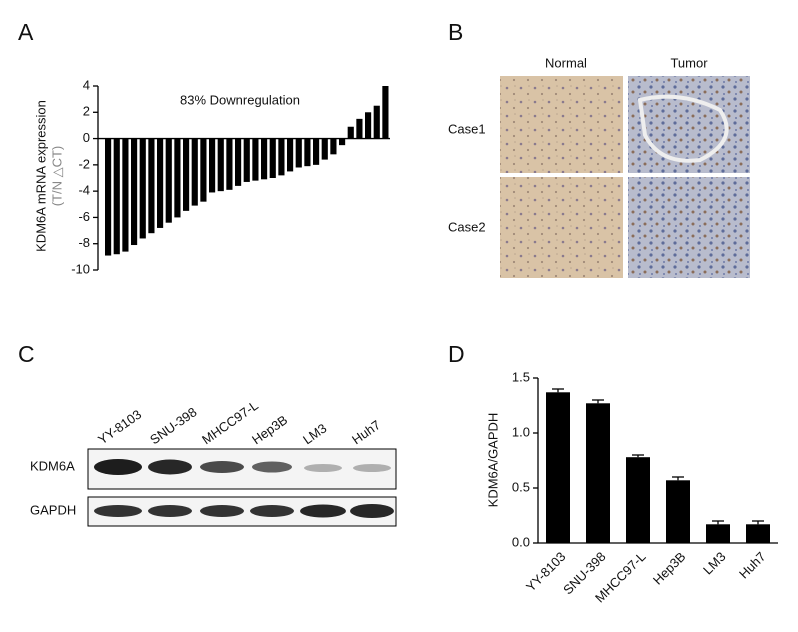 Image resolution: width=798 pixels, height=632 pixels. What do you see at coordinates (84, 190) in the screenshot?
I see `y-tick-label: -4` at bounding box center [84, 190].